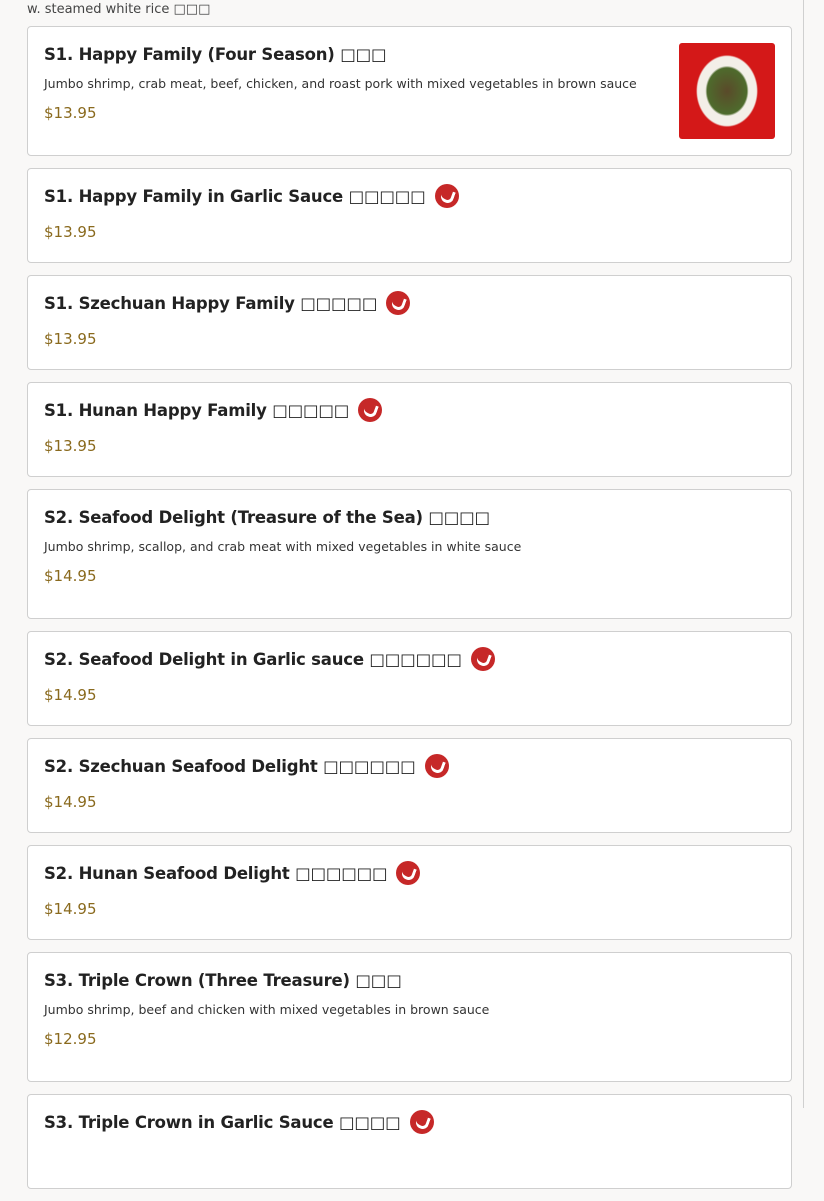 The height and width of the screenshot is (1201, 824). Describe the element at coordinates (409, 1141) in the screenshot. I see `menu-item: S3. Triple Crown in Garlic Sauce □□□□` at that location.